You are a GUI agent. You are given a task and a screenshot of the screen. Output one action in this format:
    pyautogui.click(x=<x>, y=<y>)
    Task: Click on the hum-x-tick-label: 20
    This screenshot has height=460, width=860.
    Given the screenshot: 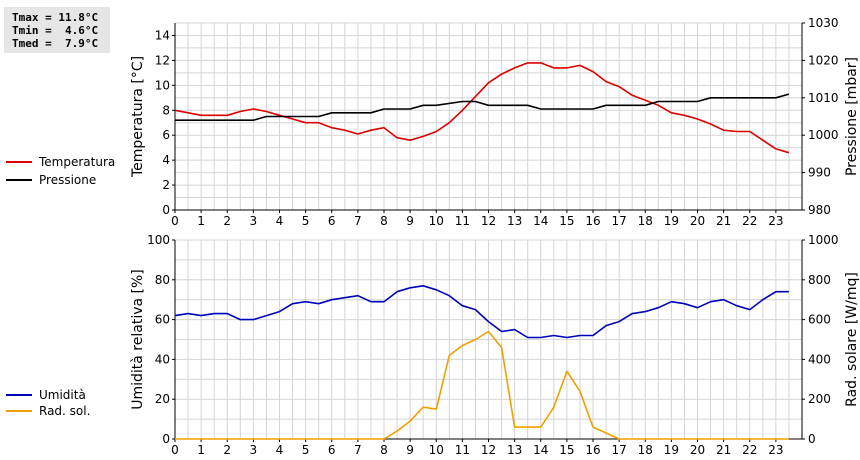 What is the action you would take?
    pyautogui.click(x=697, y=450)
    